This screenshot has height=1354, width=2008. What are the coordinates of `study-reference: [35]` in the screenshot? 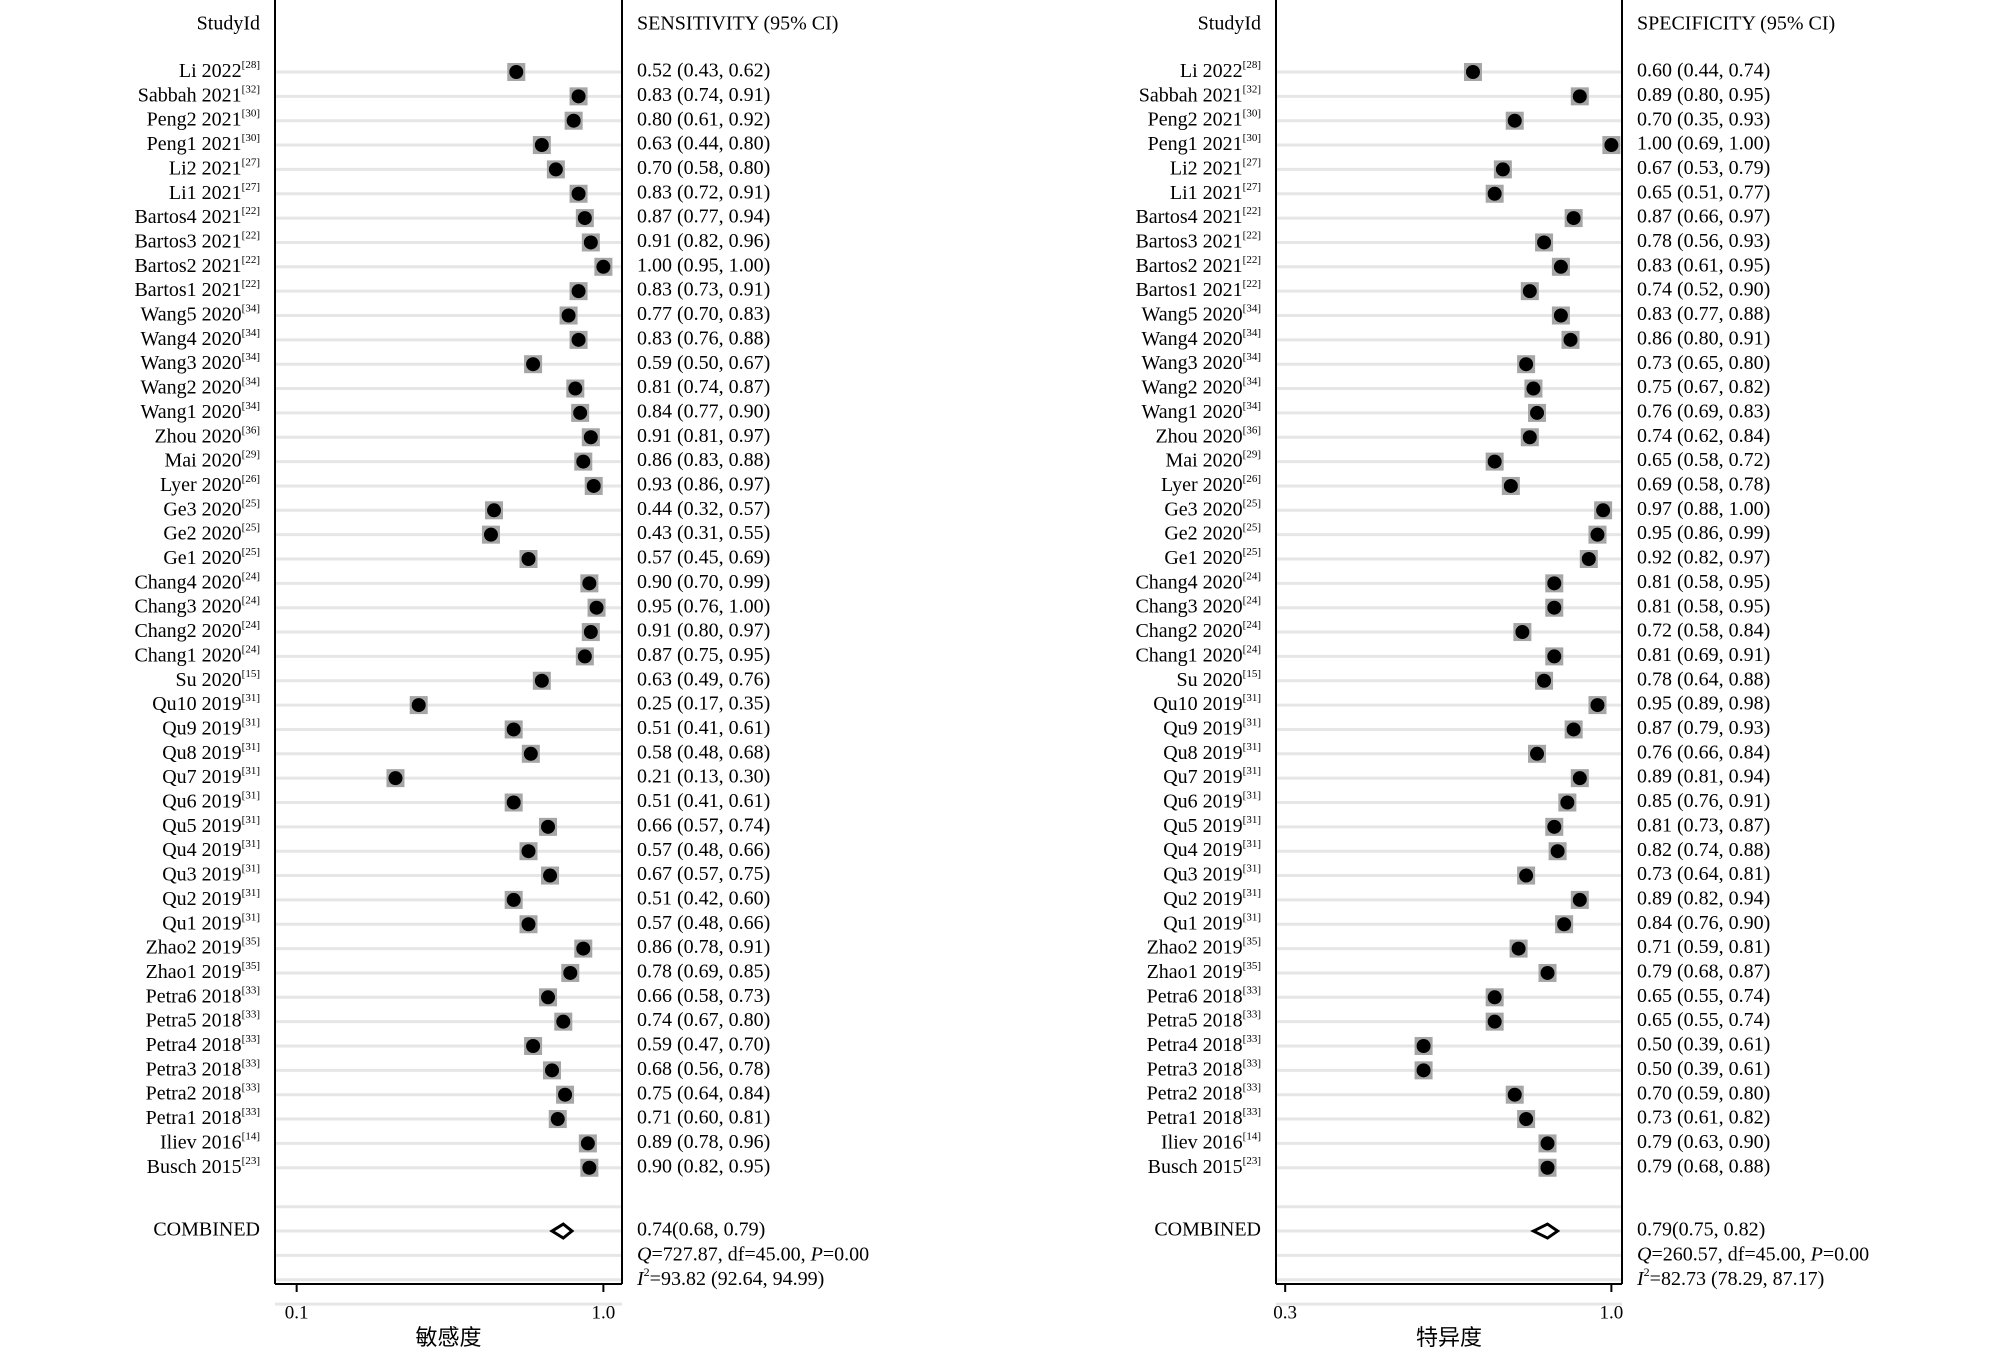 It's located at (1252, 941).